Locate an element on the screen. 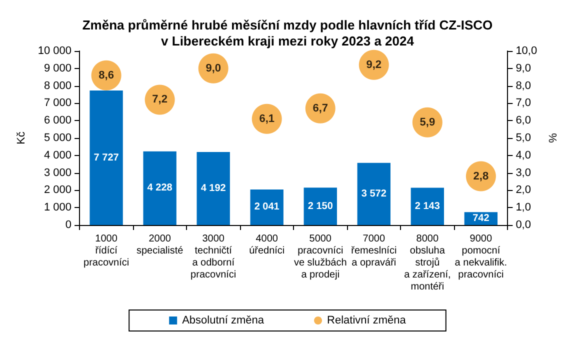 The image size is (575, 343). x-tick-label: 1000 řídící pracovníci is located at coordinates (107, 251).